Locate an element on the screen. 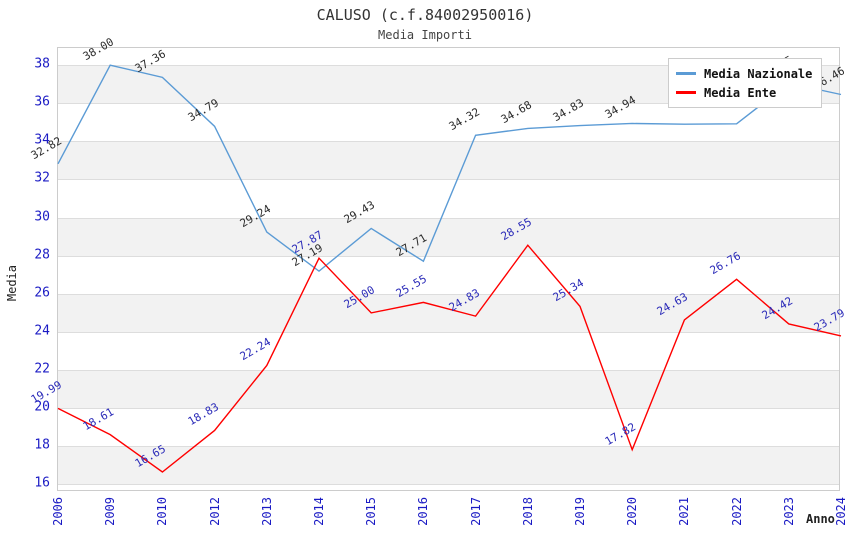 The image size is (850, 550). y-tick-label: 38 is located at coordinates (42, 64).